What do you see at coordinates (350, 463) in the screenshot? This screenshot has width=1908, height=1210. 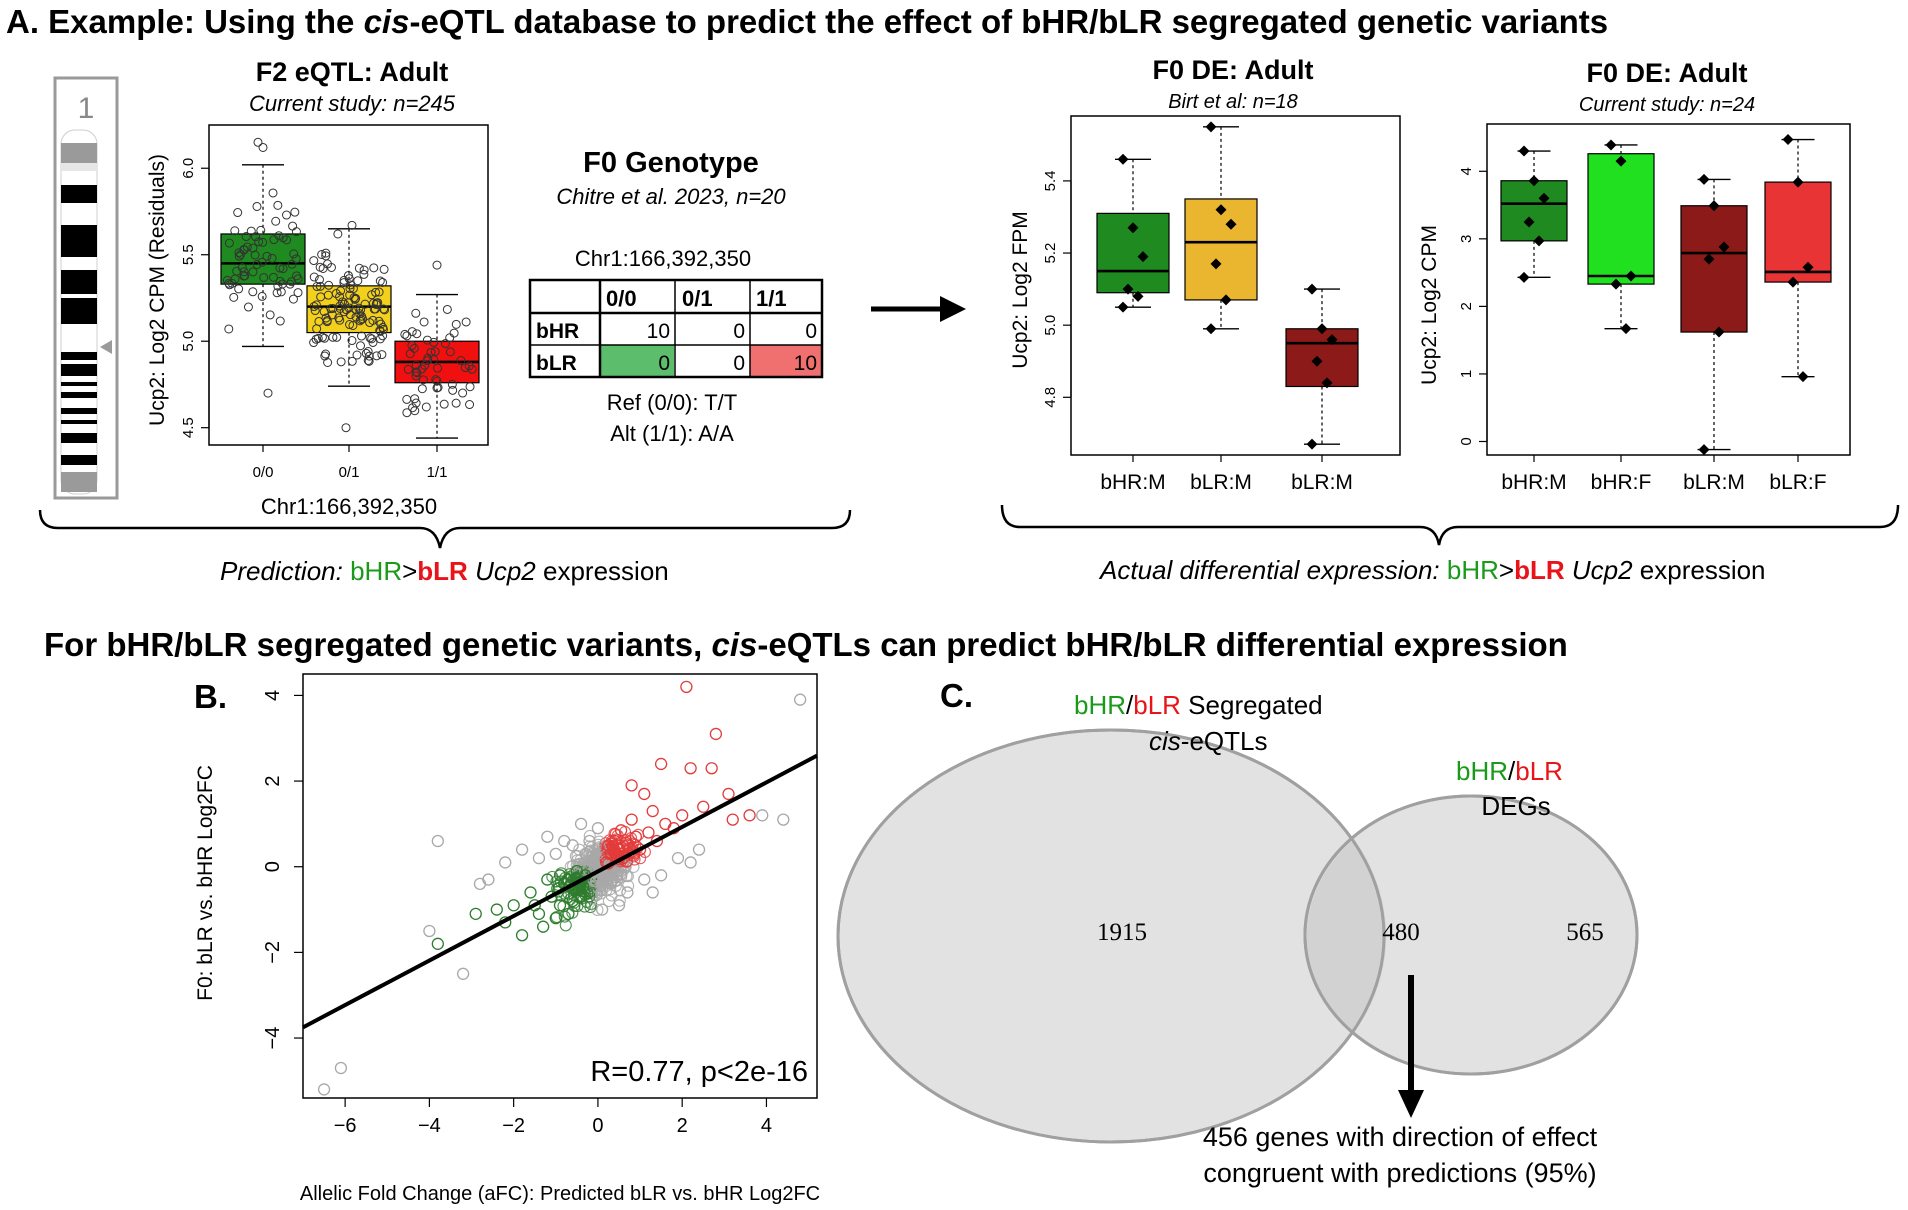 I see `eqtl-x-axis: 0/0 0/1 1/1` at bounding box center [350, 463].